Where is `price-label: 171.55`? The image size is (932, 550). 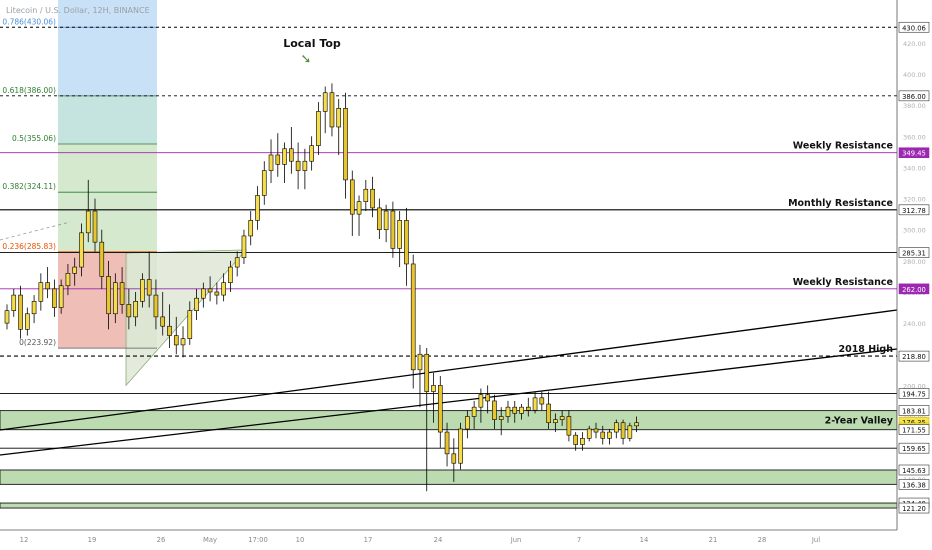
price-label: 171.55 is located at coordinates (914, 431).